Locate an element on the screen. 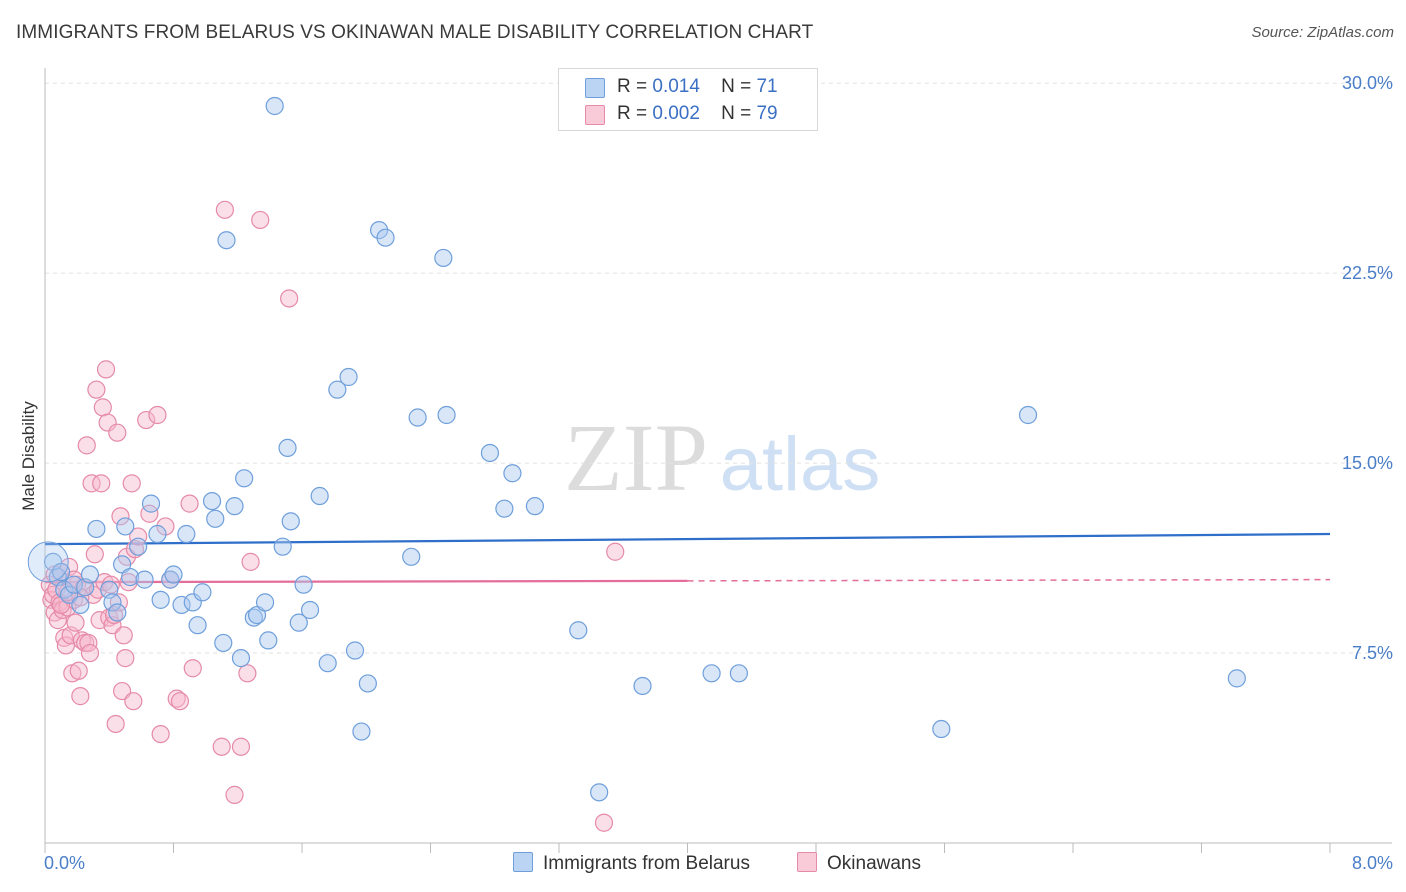  bottom-legend-belarus: Immigrants from Belarus is located at coordinates (631, 863).